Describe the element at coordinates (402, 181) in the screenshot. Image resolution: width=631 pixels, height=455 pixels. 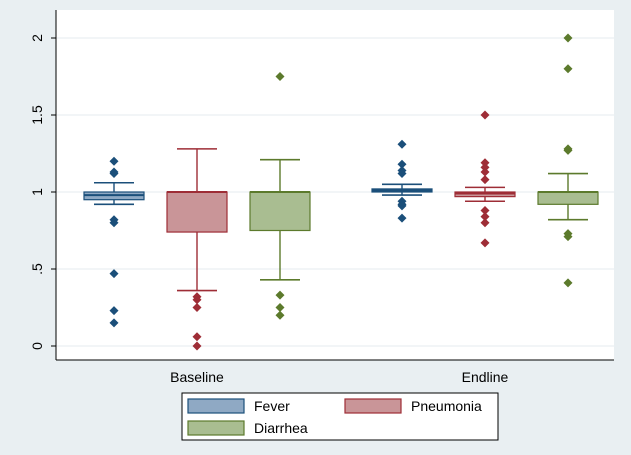
I see `box-fever-endline` at that location.